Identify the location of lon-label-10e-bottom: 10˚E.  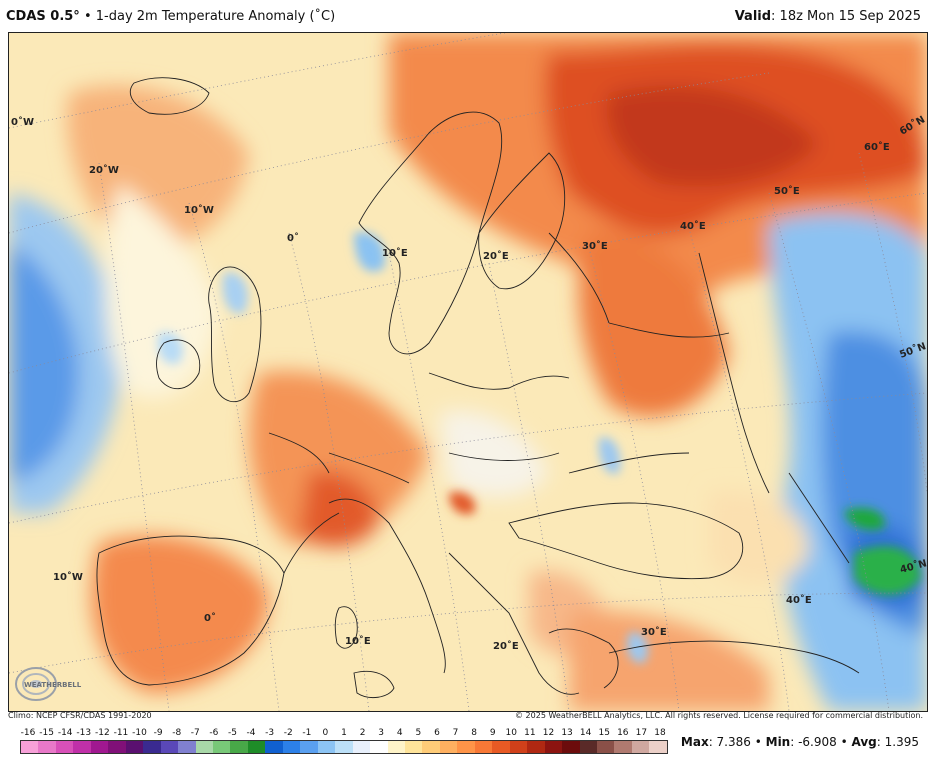
(358, 641).